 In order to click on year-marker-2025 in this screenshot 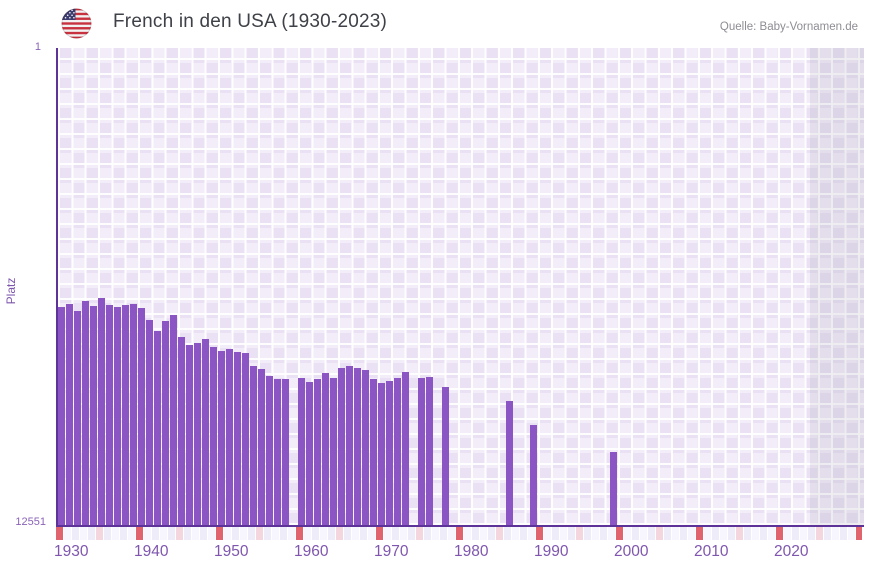, I will do `click(819, 533)`.